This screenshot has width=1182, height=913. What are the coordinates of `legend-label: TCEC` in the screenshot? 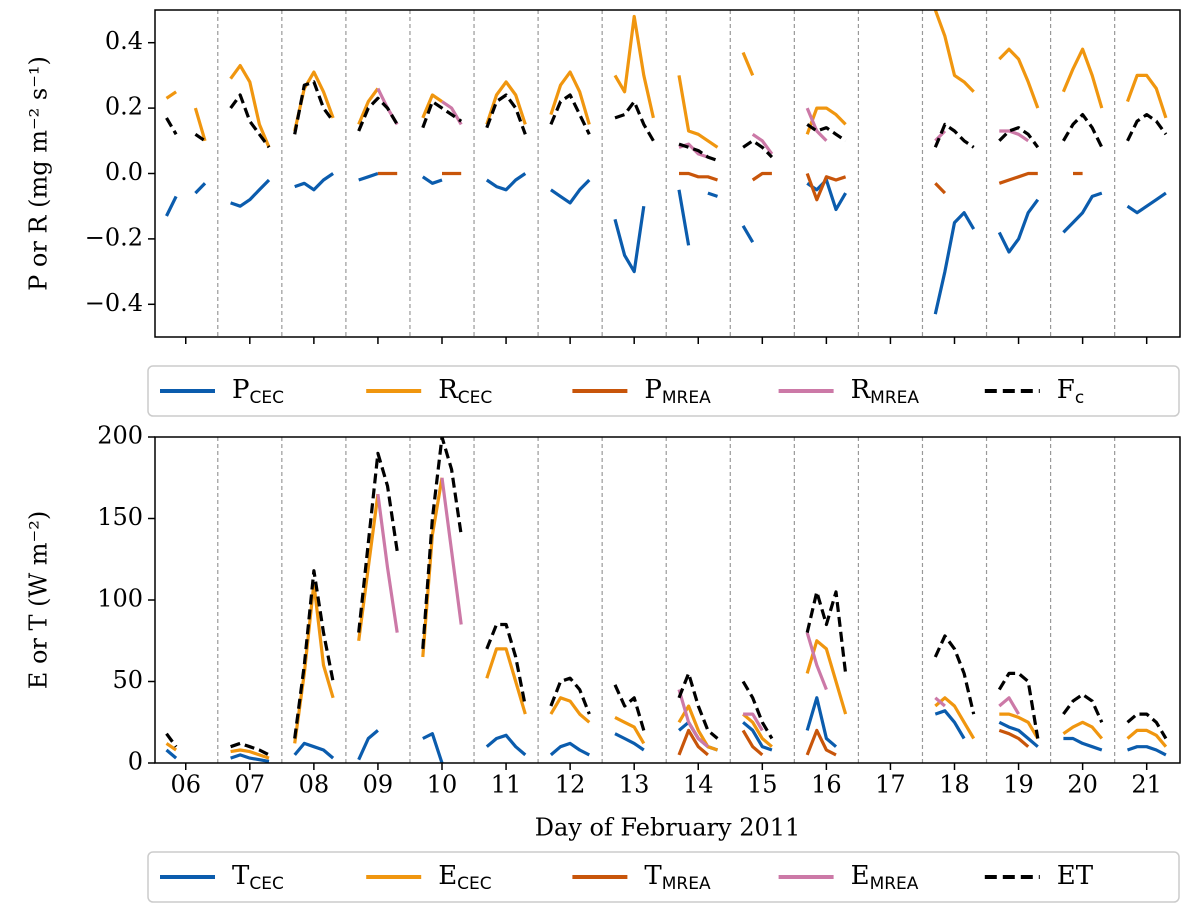 It's located at (258, 877).